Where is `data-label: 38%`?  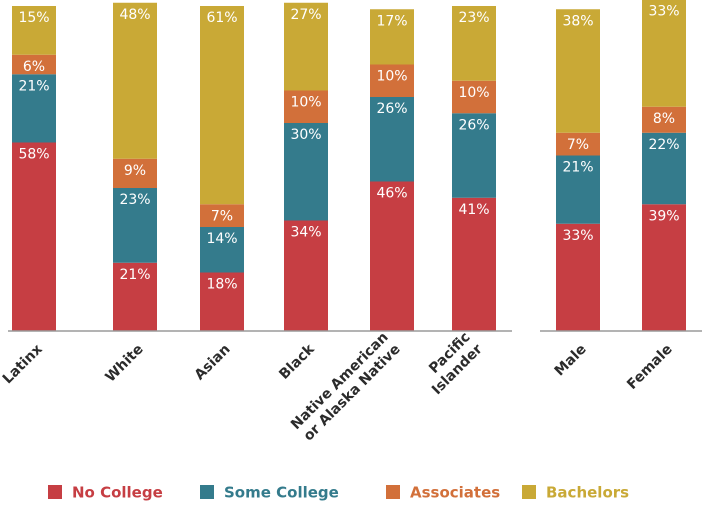 data-label: 38% is located at coordinates (577, 21).